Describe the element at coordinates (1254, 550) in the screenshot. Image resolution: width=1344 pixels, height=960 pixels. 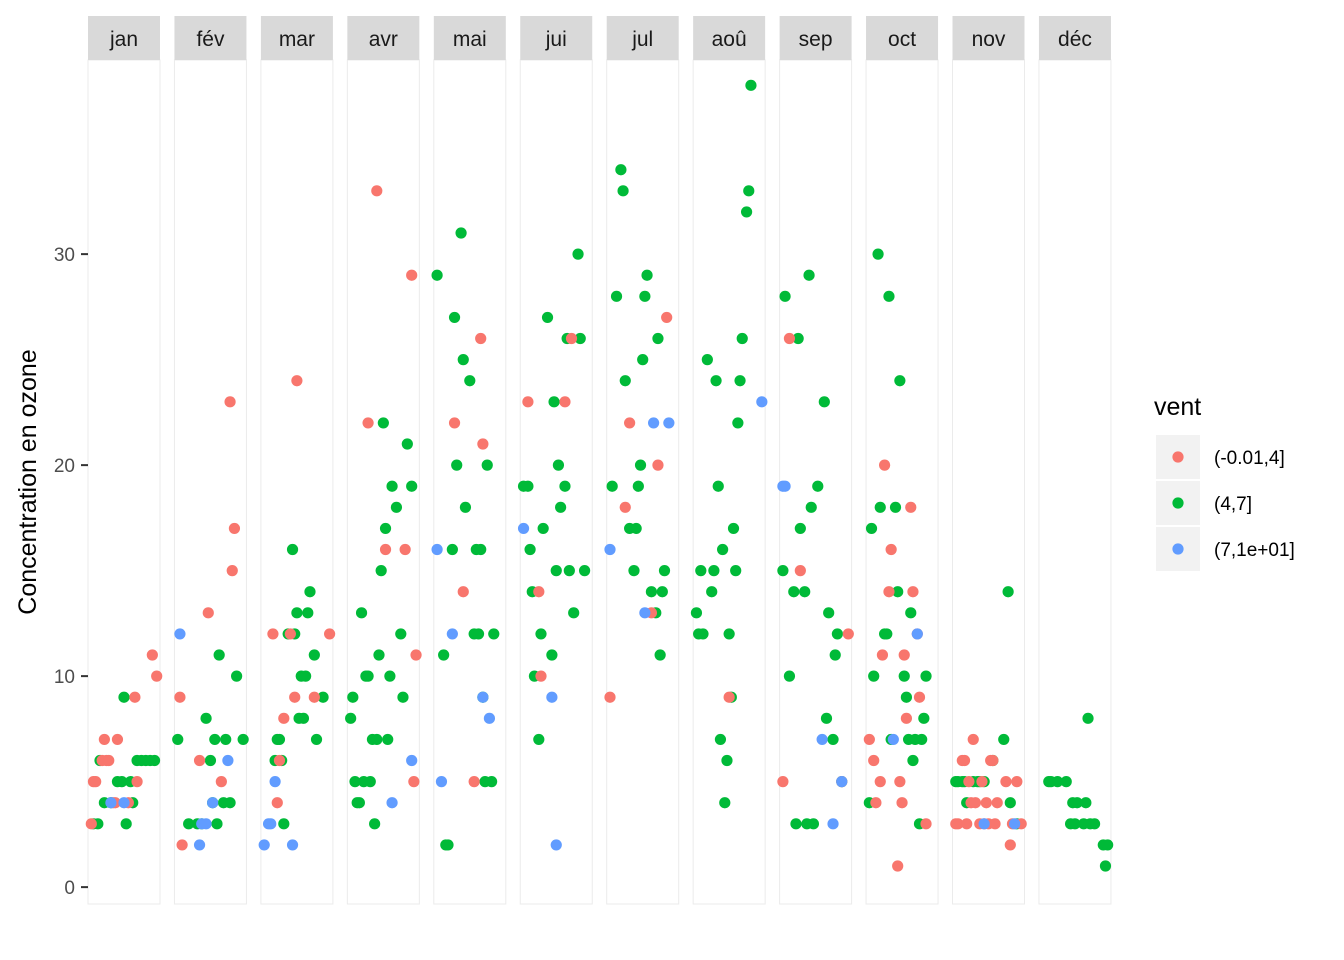
I see `legend-label-3: (7,1e+01]` at that location.